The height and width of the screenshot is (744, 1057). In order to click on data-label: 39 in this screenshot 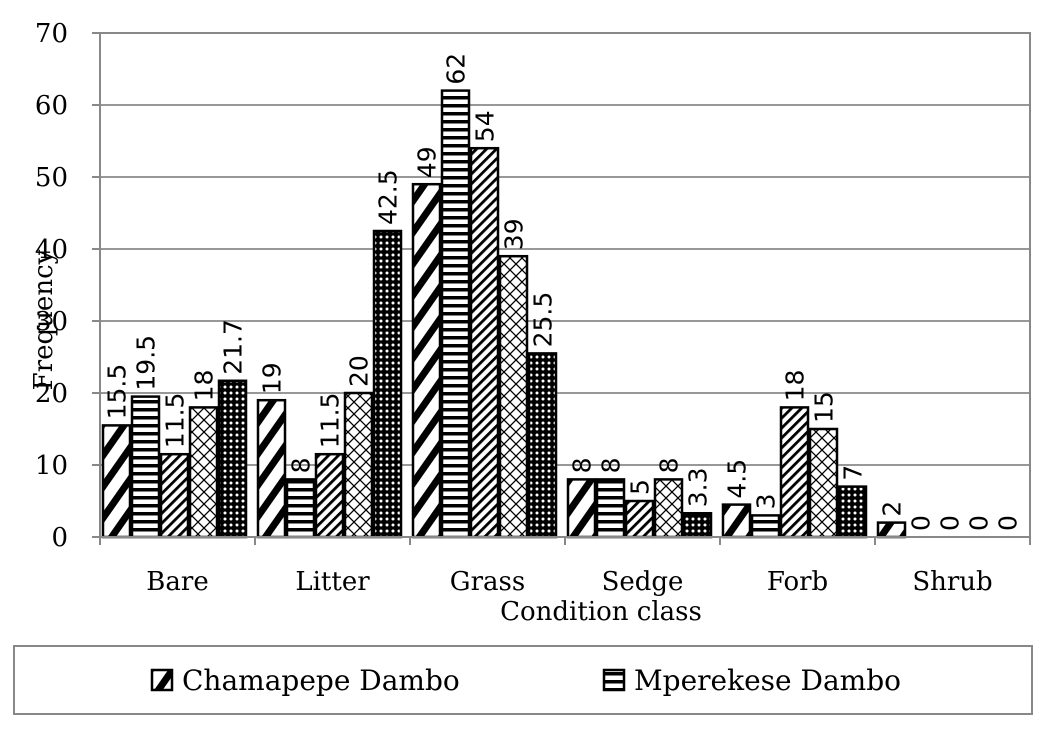, I will do `click(514, 234)`.